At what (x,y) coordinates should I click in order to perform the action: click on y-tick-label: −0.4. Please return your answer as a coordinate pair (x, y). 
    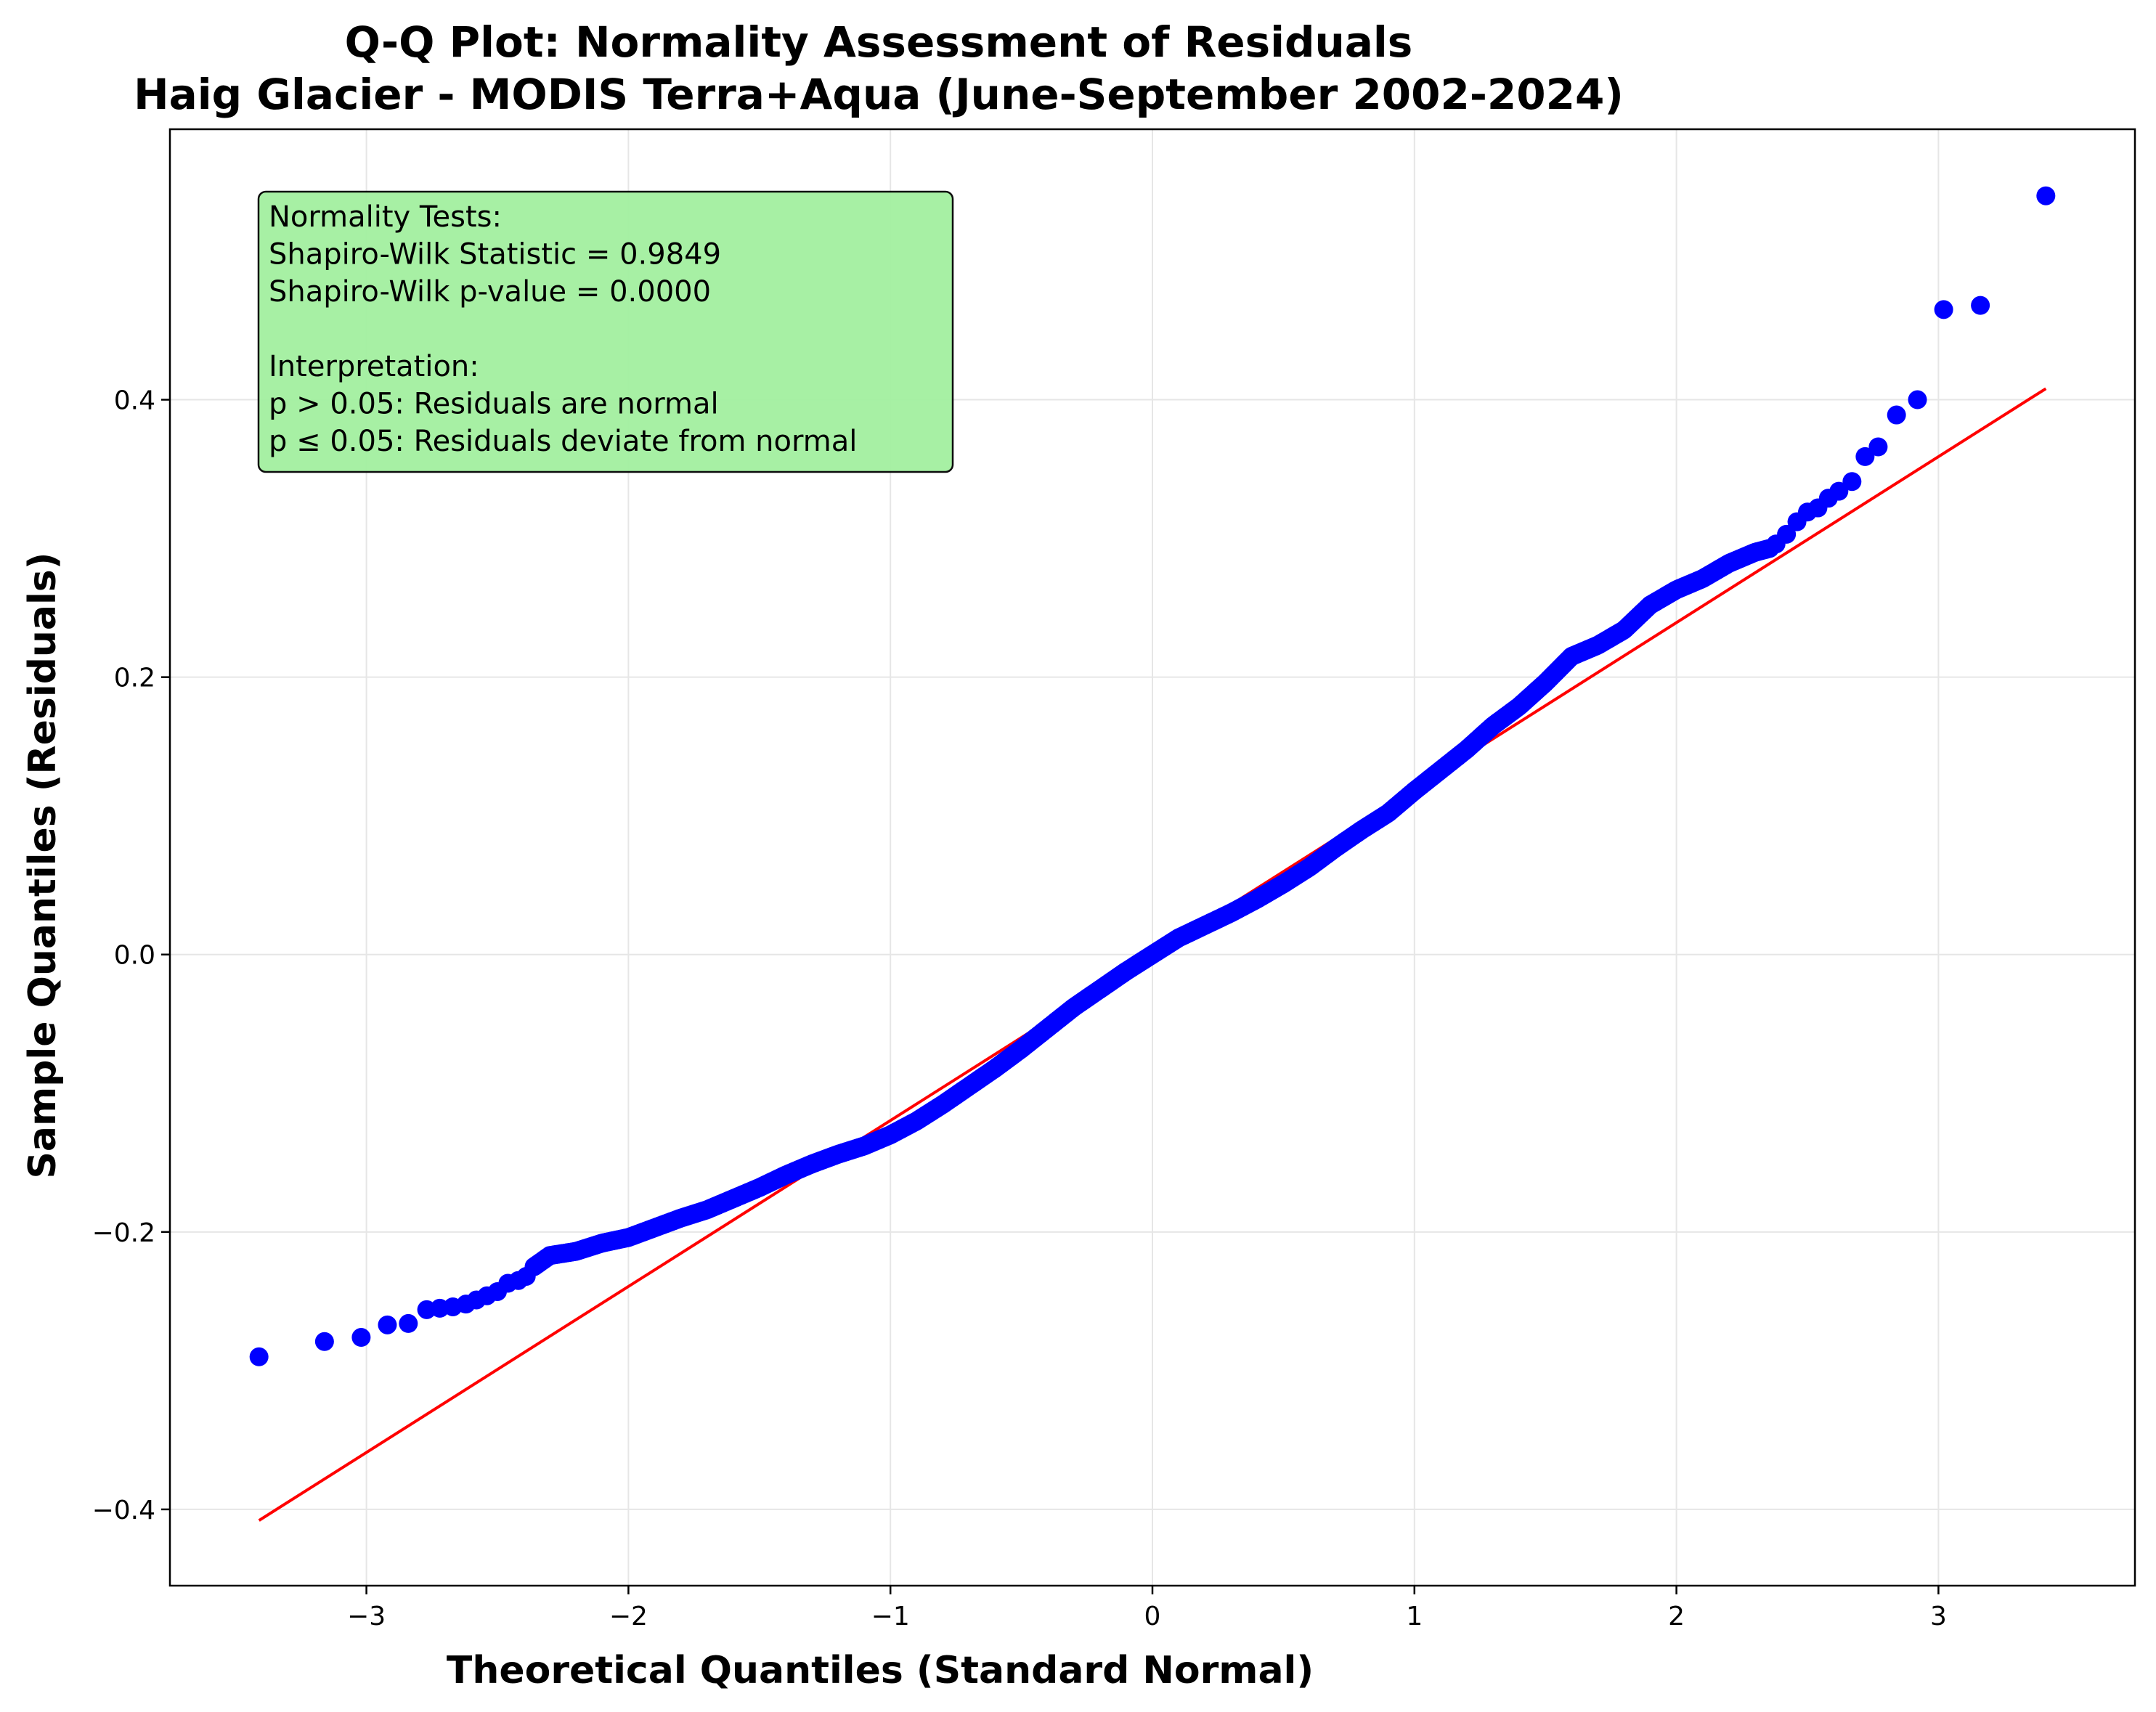
    Looking at the image, I should click on (124, 1510).